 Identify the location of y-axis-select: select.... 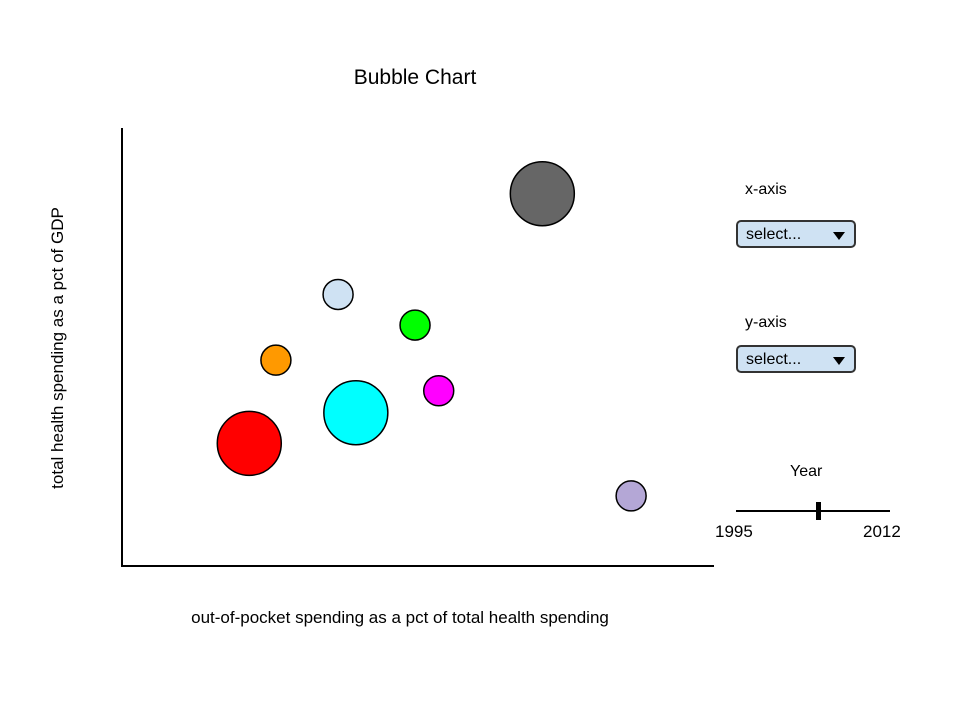
(796, 359).